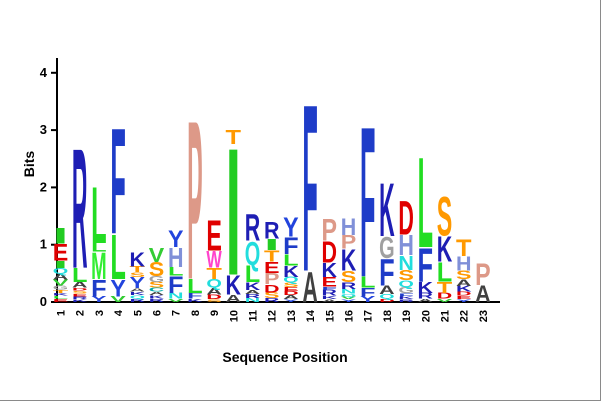  Describe the element at coordinates (29, 164) in the screenshot. I see `y-axis-label: Bits` at that location.